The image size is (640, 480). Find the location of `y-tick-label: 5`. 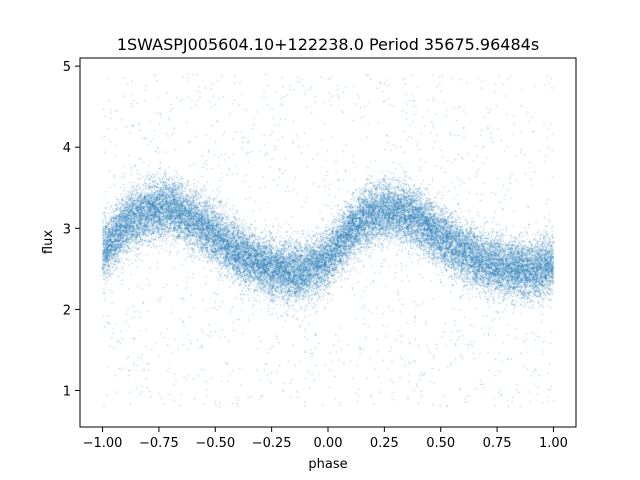

y-tick-label: 5 is located at coordinates (67, 67).